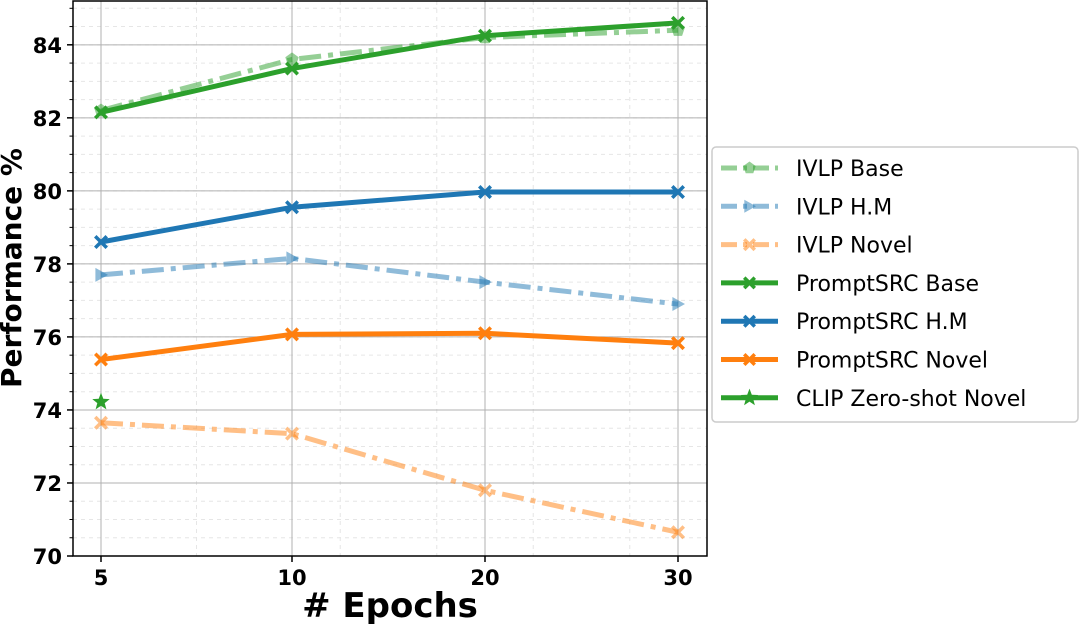 The width and height of the screenshot is (1080, 625). Describe the element at coordinates (101, 578) in the screenshot. I see `x-tick-label: 5` at that location.